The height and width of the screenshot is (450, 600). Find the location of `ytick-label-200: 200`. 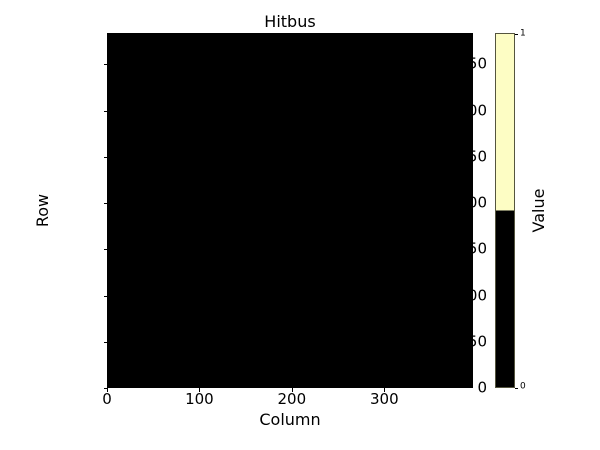

ytick-label-200: 200 is located at coordinates (472, 202).